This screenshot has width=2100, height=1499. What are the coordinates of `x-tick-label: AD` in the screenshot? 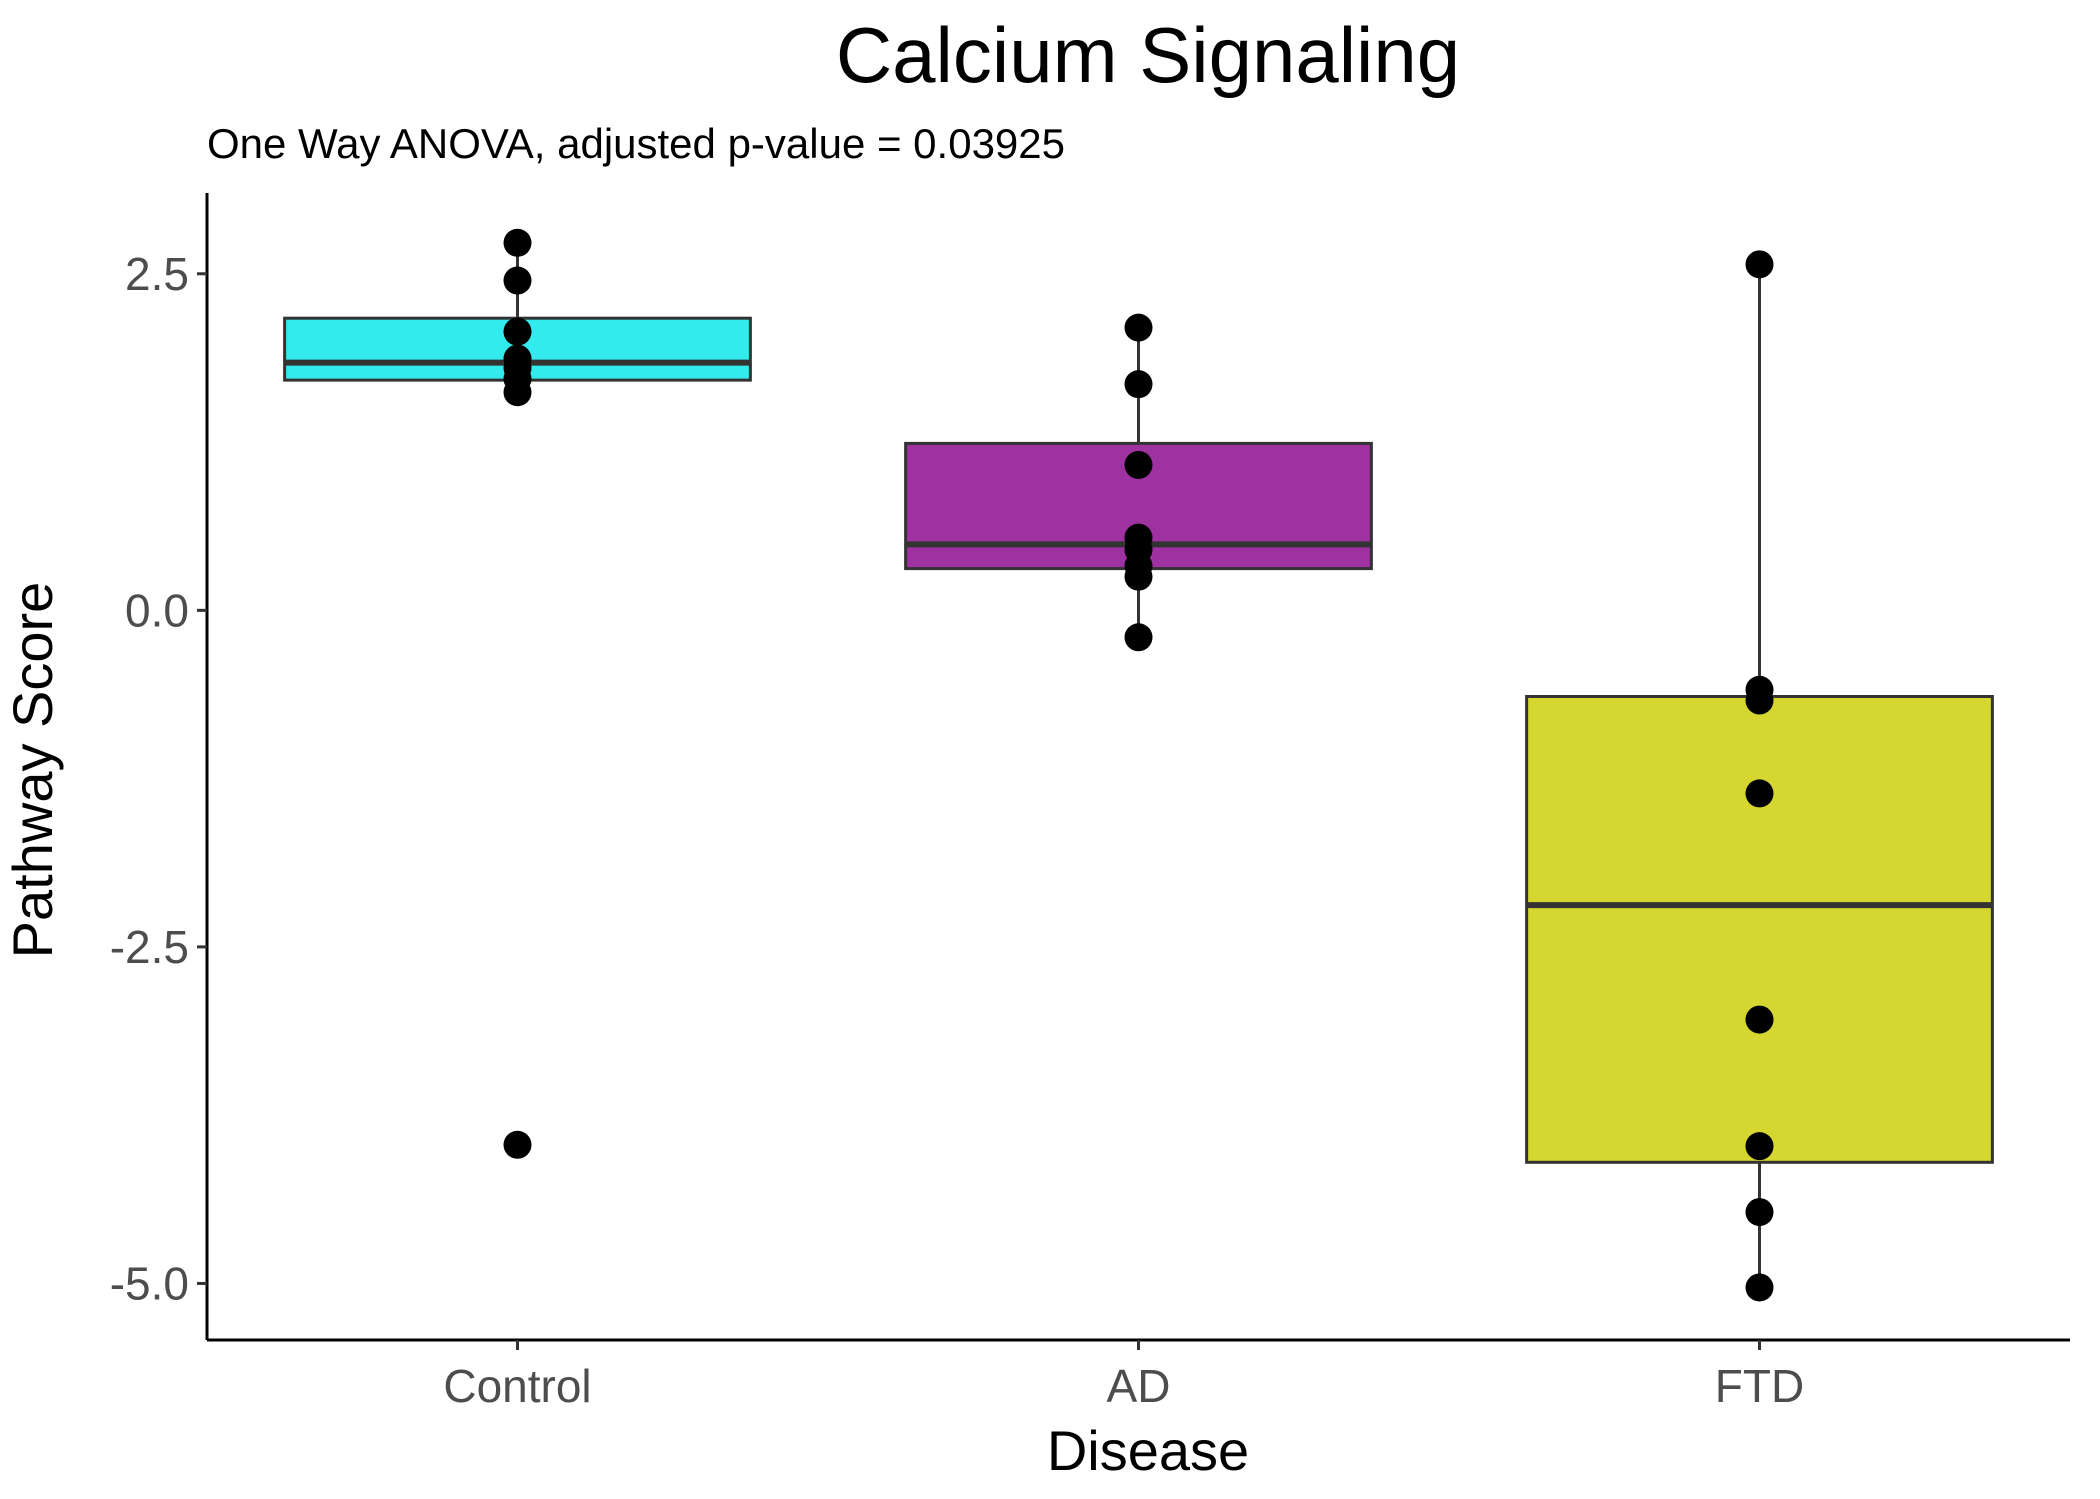 It's located at (1139, 1386).